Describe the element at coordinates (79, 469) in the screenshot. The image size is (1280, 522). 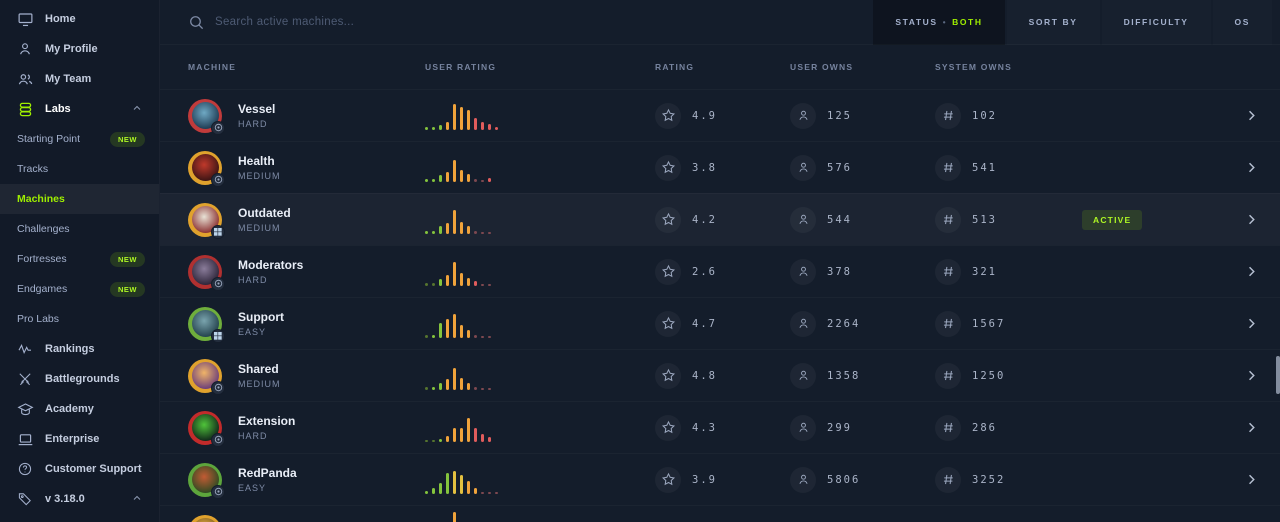
I see `sidebar-item-customer-support: Customer Support` at that location.